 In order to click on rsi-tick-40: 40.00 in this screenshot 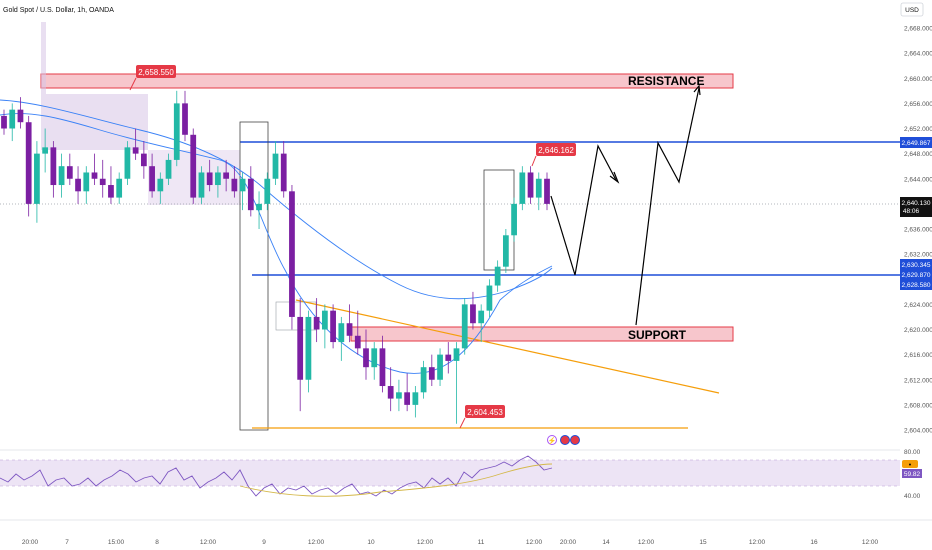, I will do `click(912, 496)`.